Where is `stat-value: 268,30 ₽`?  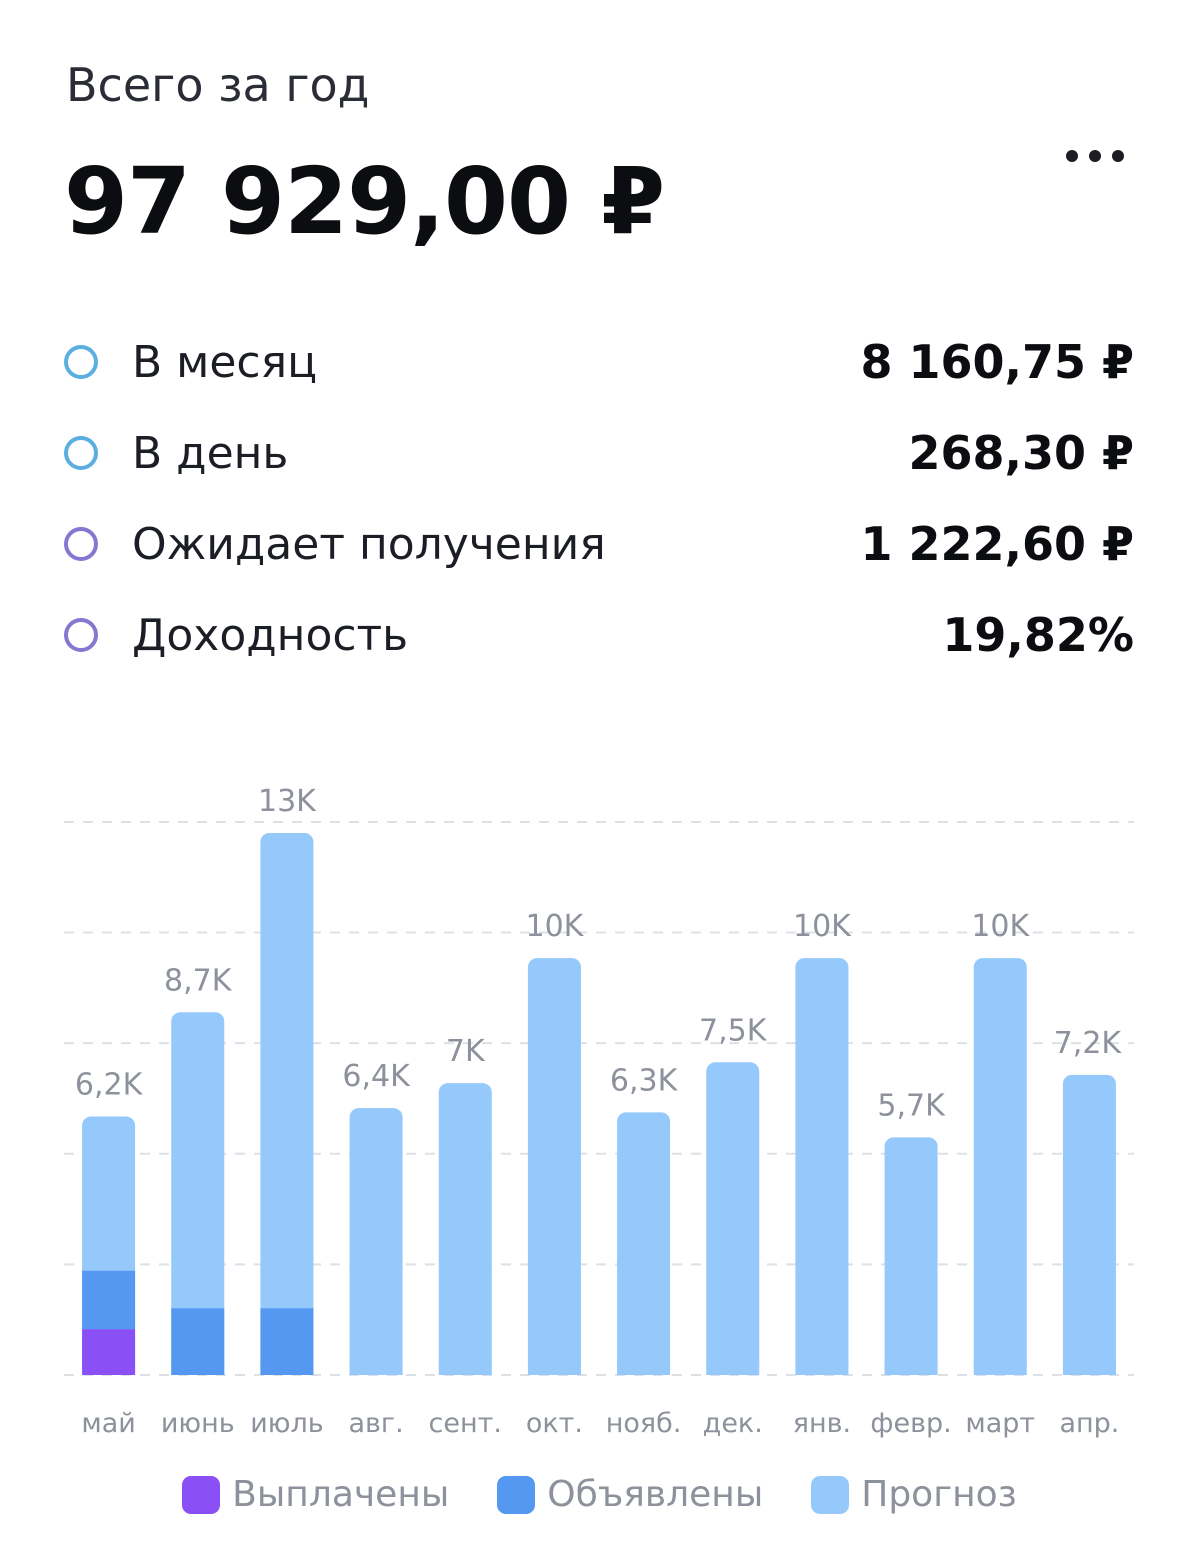 stat-value: 268,30 ₽ is located at coordinates (1021, 453).